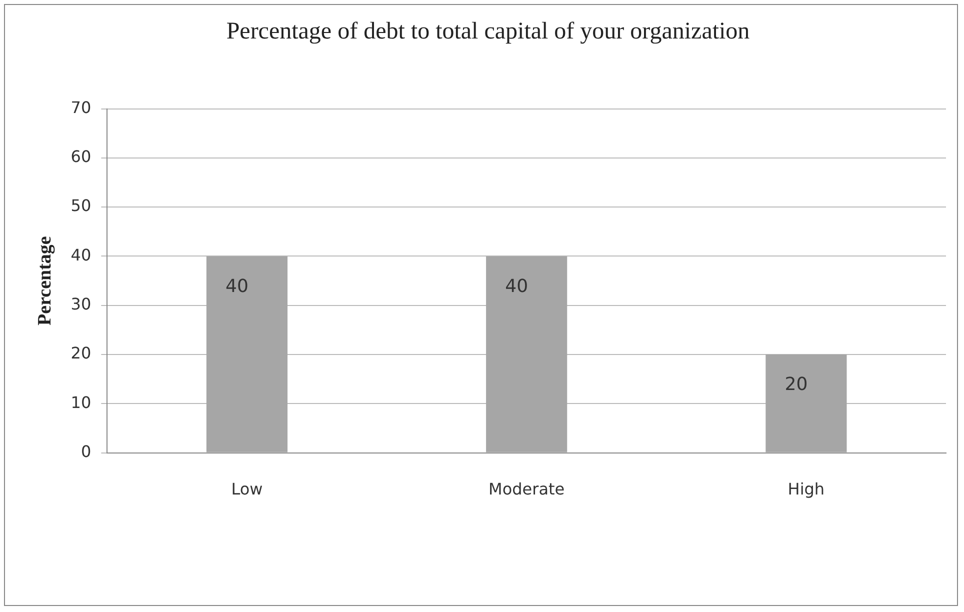 The image size is (964, 612). Describe the element at coordinates (81, 353) in the screenshot. I see `y-tick-label: 20` at that location.